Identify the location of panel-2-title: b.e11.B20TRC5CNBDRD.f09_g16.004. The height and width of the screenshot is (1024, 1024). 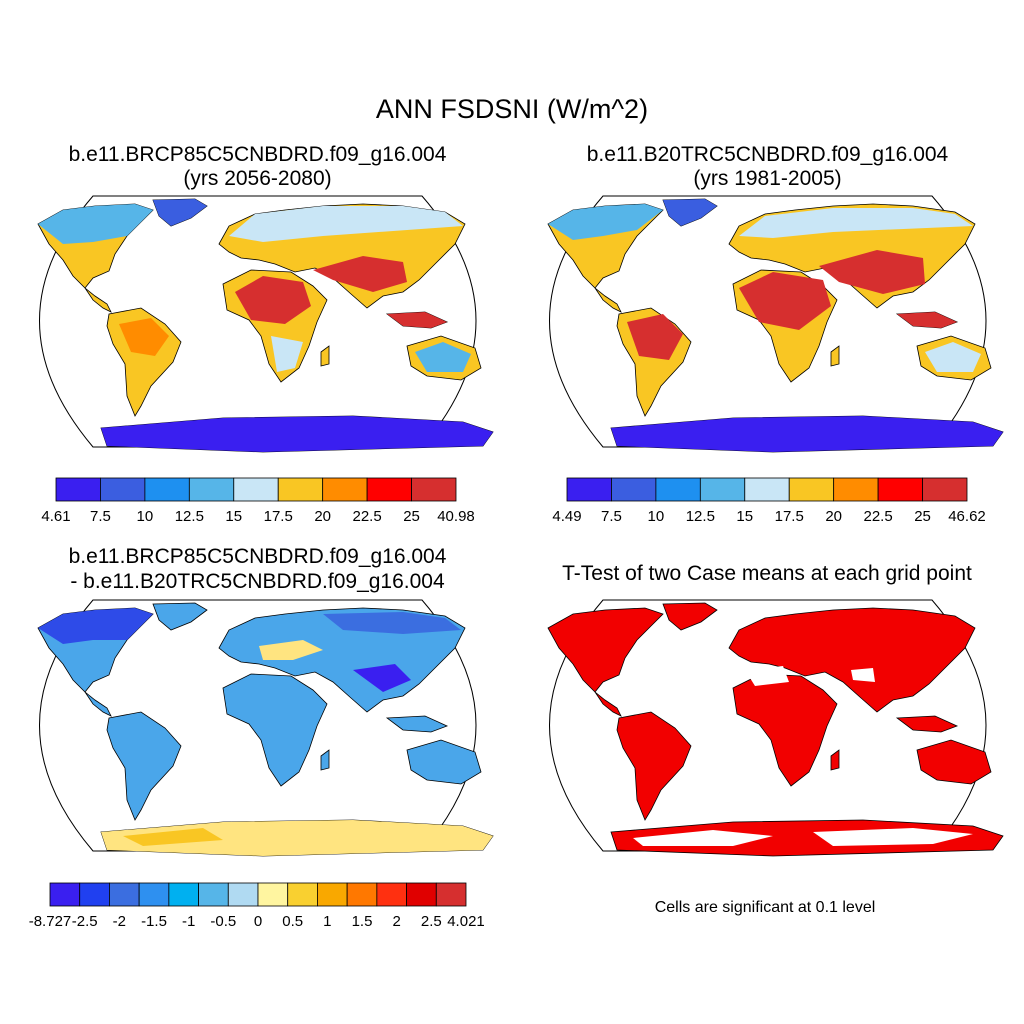
(767, 154).